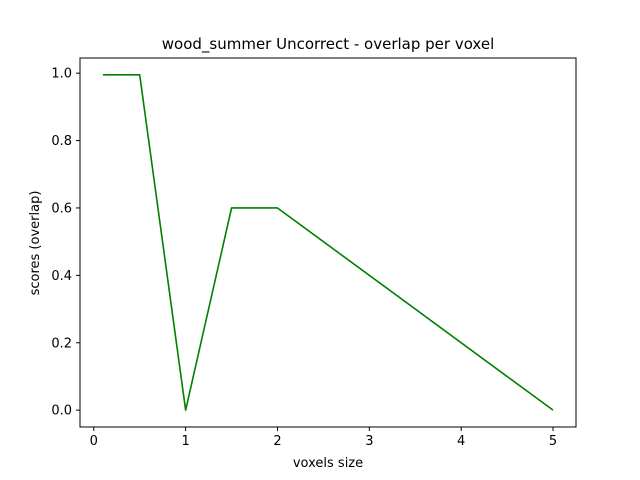 The width and height of the screenshot is (640, 480). What do you see at coordinates (61, 411) in the screenshot?
I see `y-tick-label: 0.0` at bounding box center [61, 411].